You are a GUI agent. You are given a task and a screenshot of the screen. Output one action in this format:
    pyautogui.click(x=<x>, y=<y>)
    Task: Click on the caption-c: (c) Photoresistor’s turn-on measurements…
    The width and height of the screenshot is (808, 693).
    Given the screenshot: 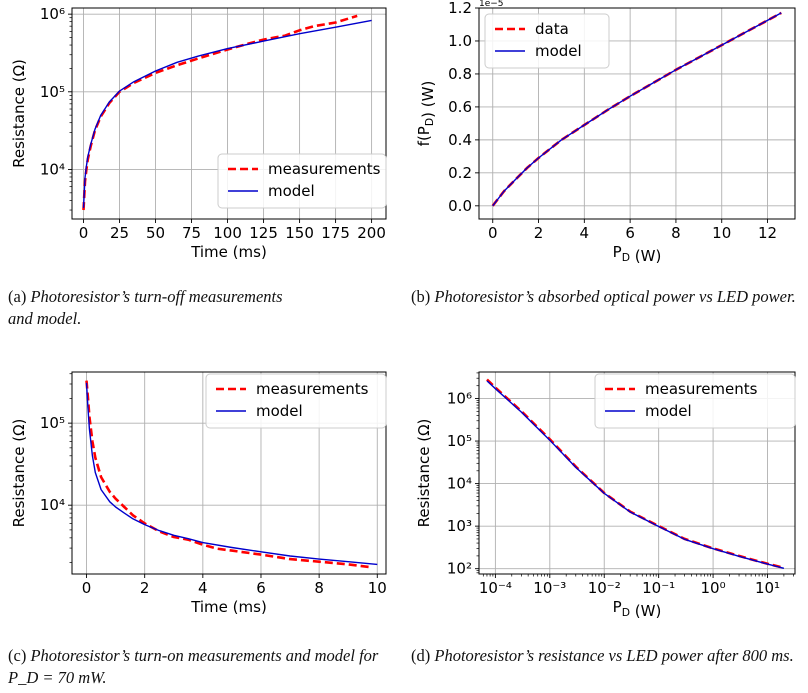 What is the action you would take?
    pyautogui.click(x=205, y=667)
    